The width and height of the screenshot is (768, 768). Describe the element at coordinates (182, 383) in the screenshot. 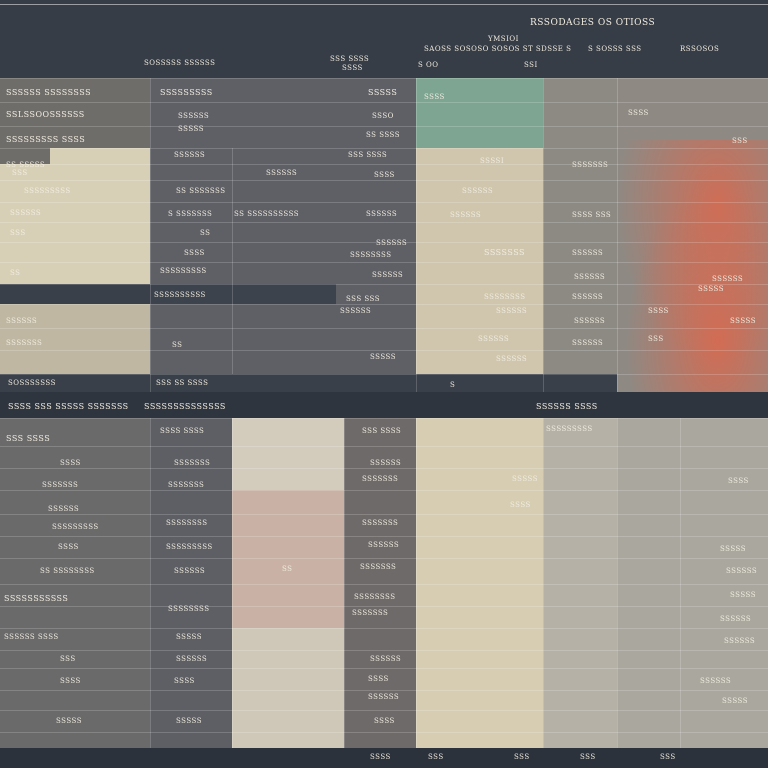

I see `upper-col2-footer: SSS SS SSSS` at that location.